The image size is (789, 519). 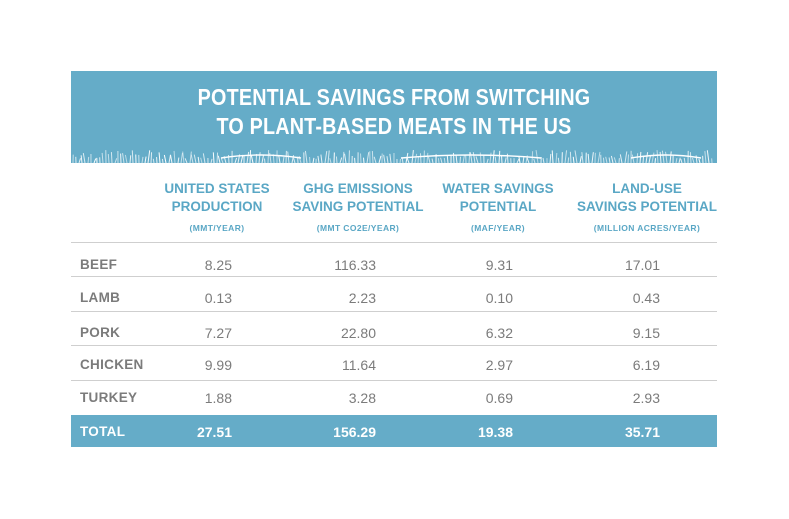 I want to click on column-unit: (MMT CO2E/YEAR), so click(x=358, y=228).